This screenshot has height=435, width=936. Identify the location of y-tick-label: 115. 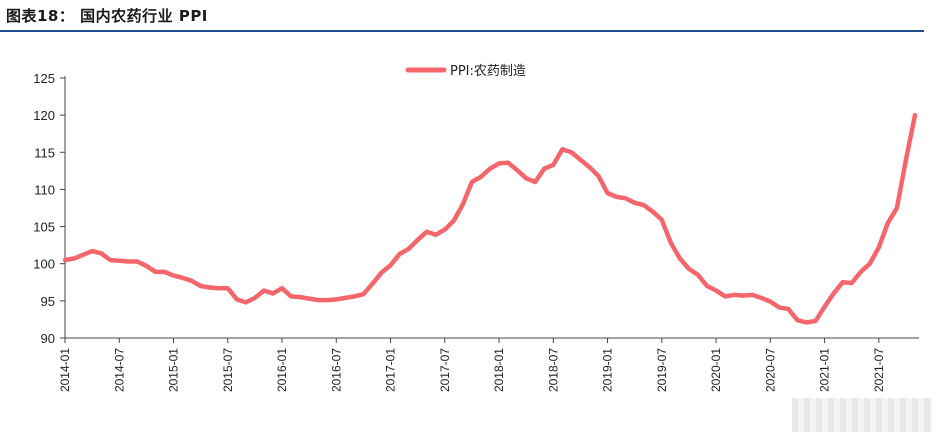
(44, 152).